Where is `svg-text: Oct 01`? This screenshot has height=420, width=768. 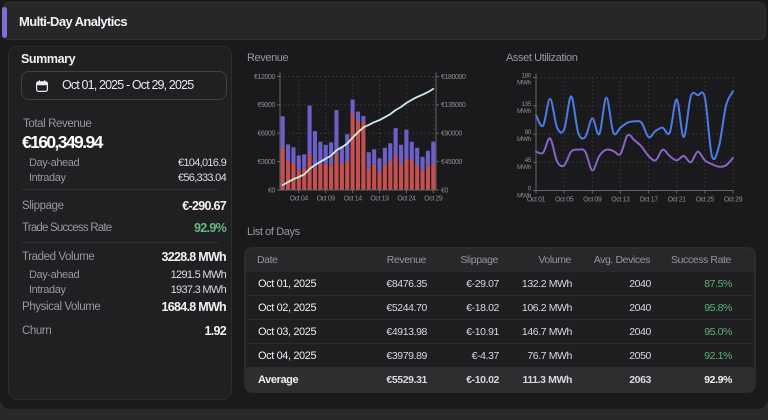
svg-text: Oct 01 is located at coordinates (536, 200).